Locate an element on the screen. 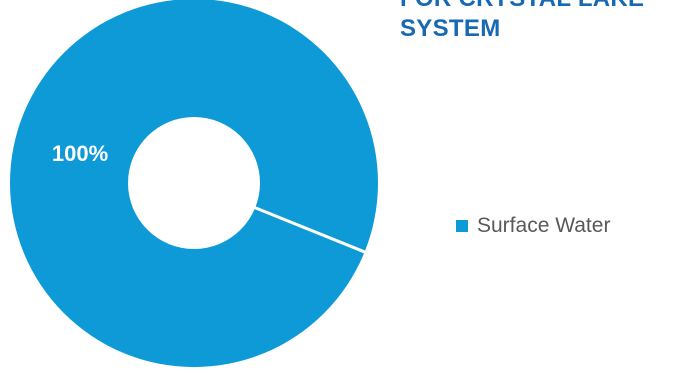 Image resolution: width=696 pixels, height=373 pixels. slice-separator is located at coordinates (310, 230).